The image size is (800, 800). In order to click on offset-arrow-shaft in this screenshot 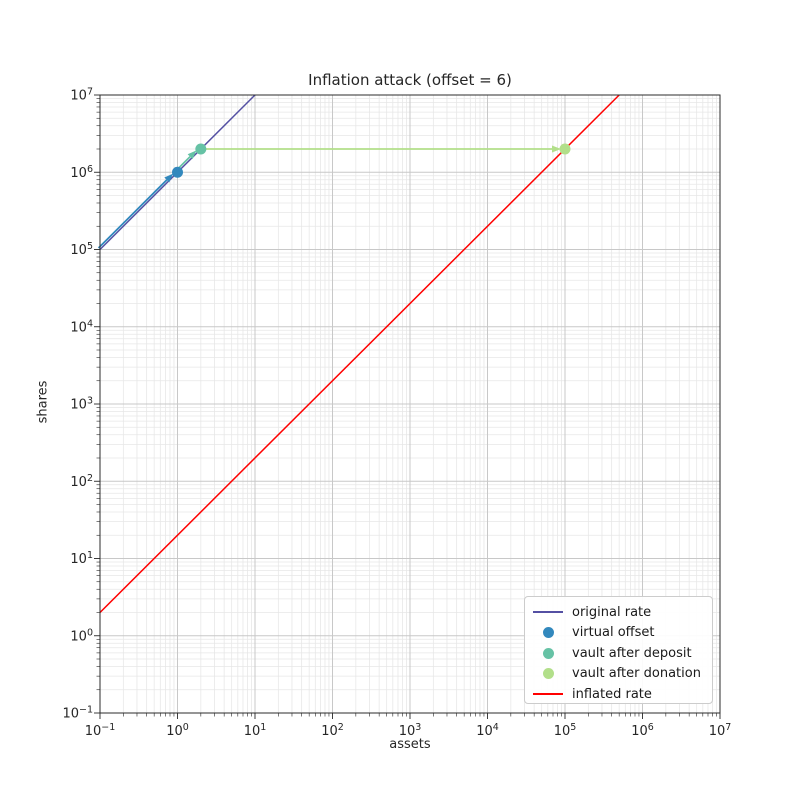, I will do `click(132, 214)`.